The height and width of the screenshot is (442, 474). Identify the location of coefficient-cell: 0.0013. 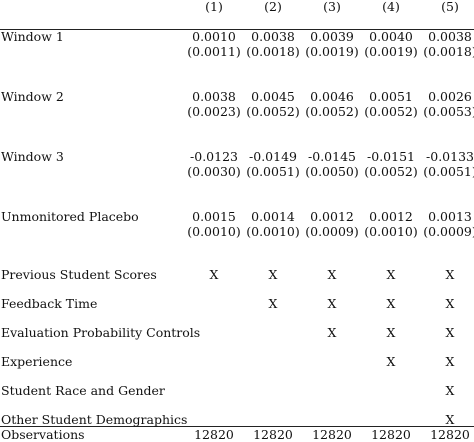
(450, 216).